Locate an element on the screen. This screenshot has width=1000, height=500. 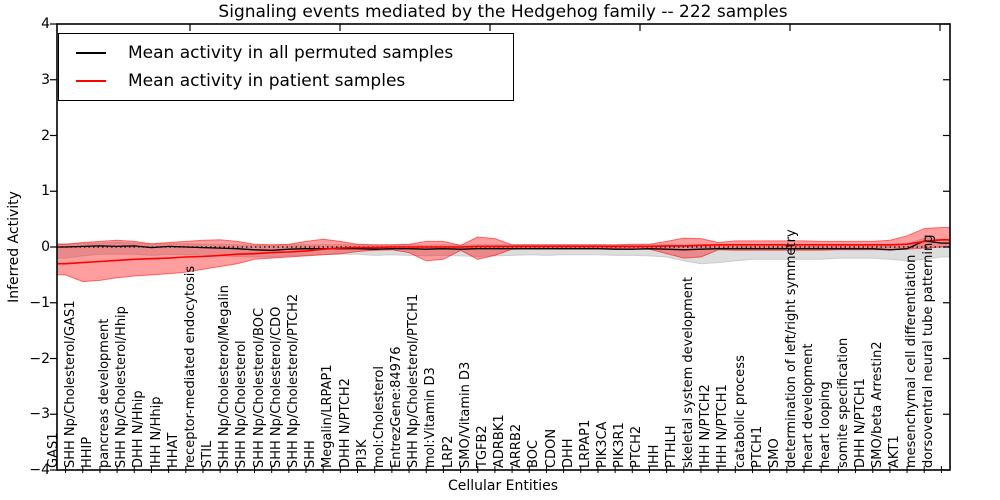
permuted-mean-line is located at coordinates (503, 245).